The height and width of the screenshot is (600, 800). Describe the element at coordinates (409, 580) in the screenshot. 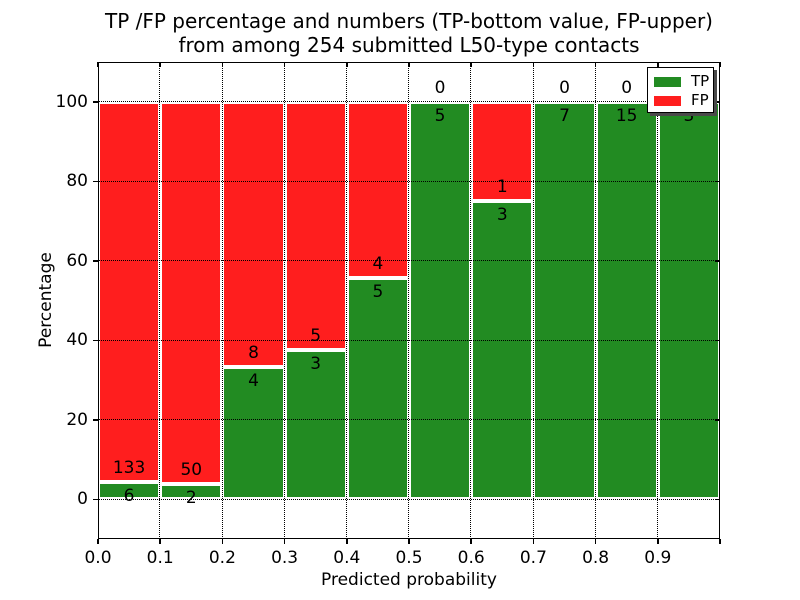

I see `x-axis-label: Predicted probability` at that location.